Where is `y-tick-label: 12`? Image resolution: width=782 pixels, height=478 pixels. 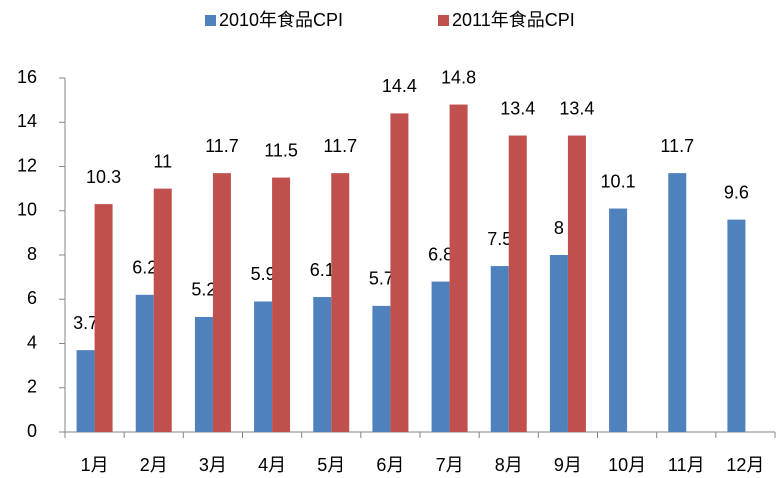
y-tick-label: 12 is located at coordinates (27, 165).